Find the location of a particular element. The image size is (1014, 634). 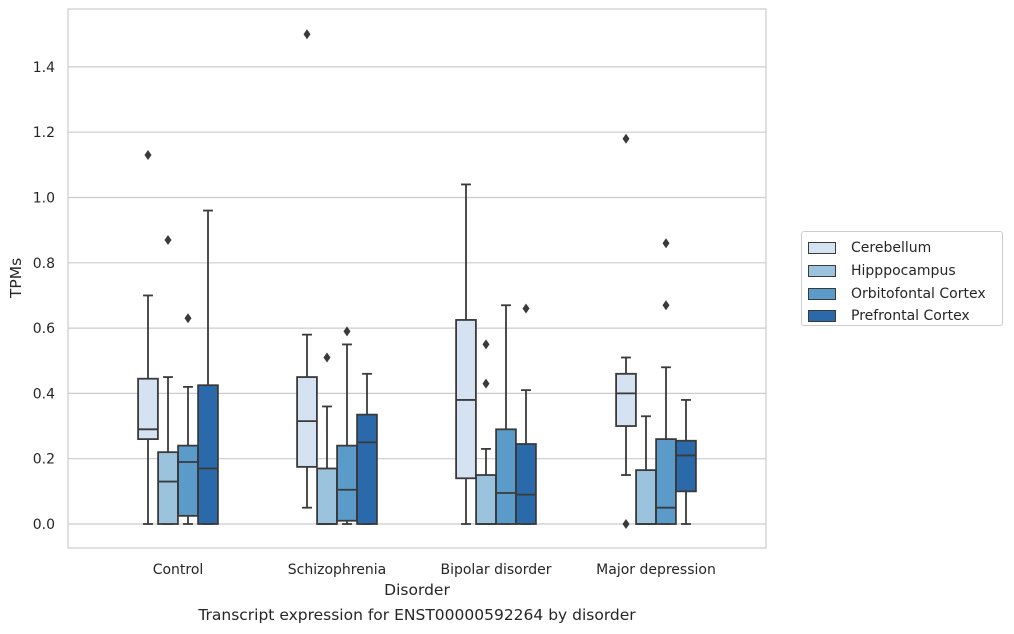

legend-label: Cerebellum is located at coordinates (891, 248).